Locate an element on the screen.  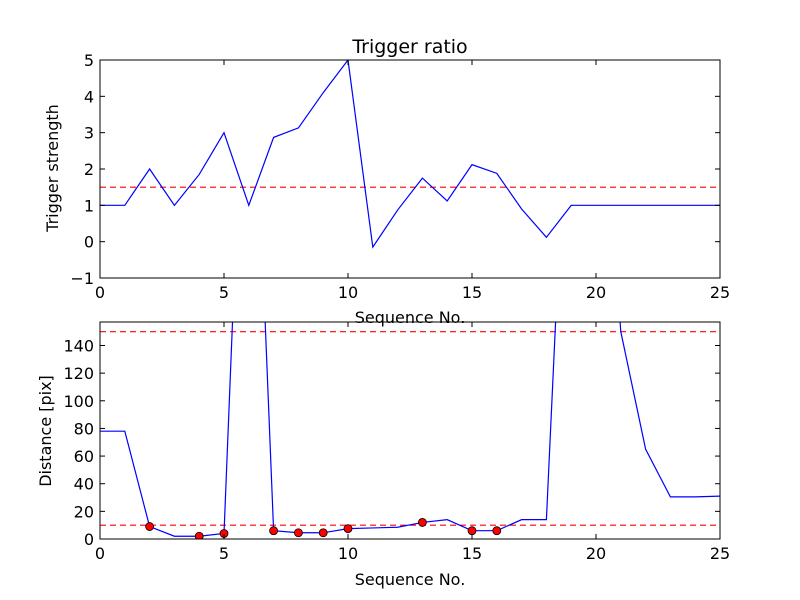
y-tick-label: 60 is located at coordinates (84, 456).